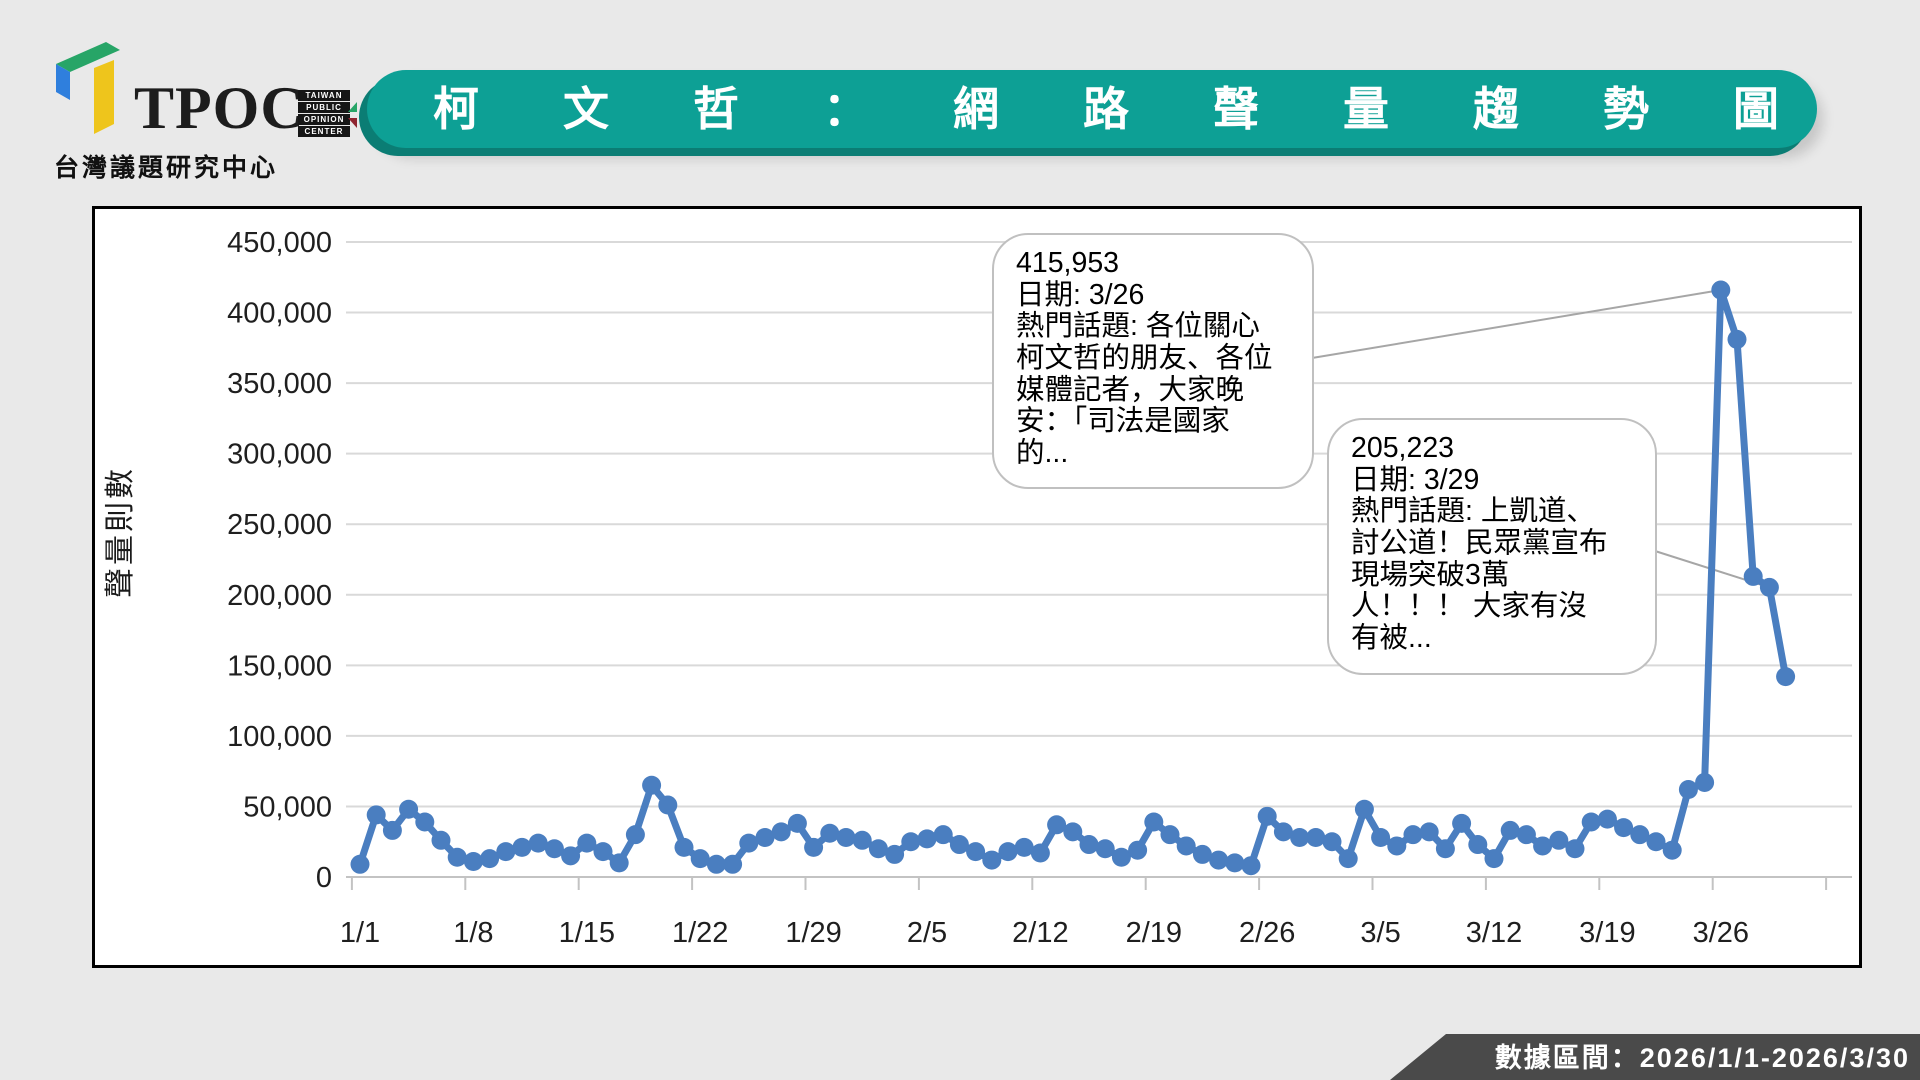 Image resolution: width=1920 pixels, height=1080 pixels. Describe the element at coordinates (352, 123) in the screenshot. I see `badge-red-triangle` at that location.